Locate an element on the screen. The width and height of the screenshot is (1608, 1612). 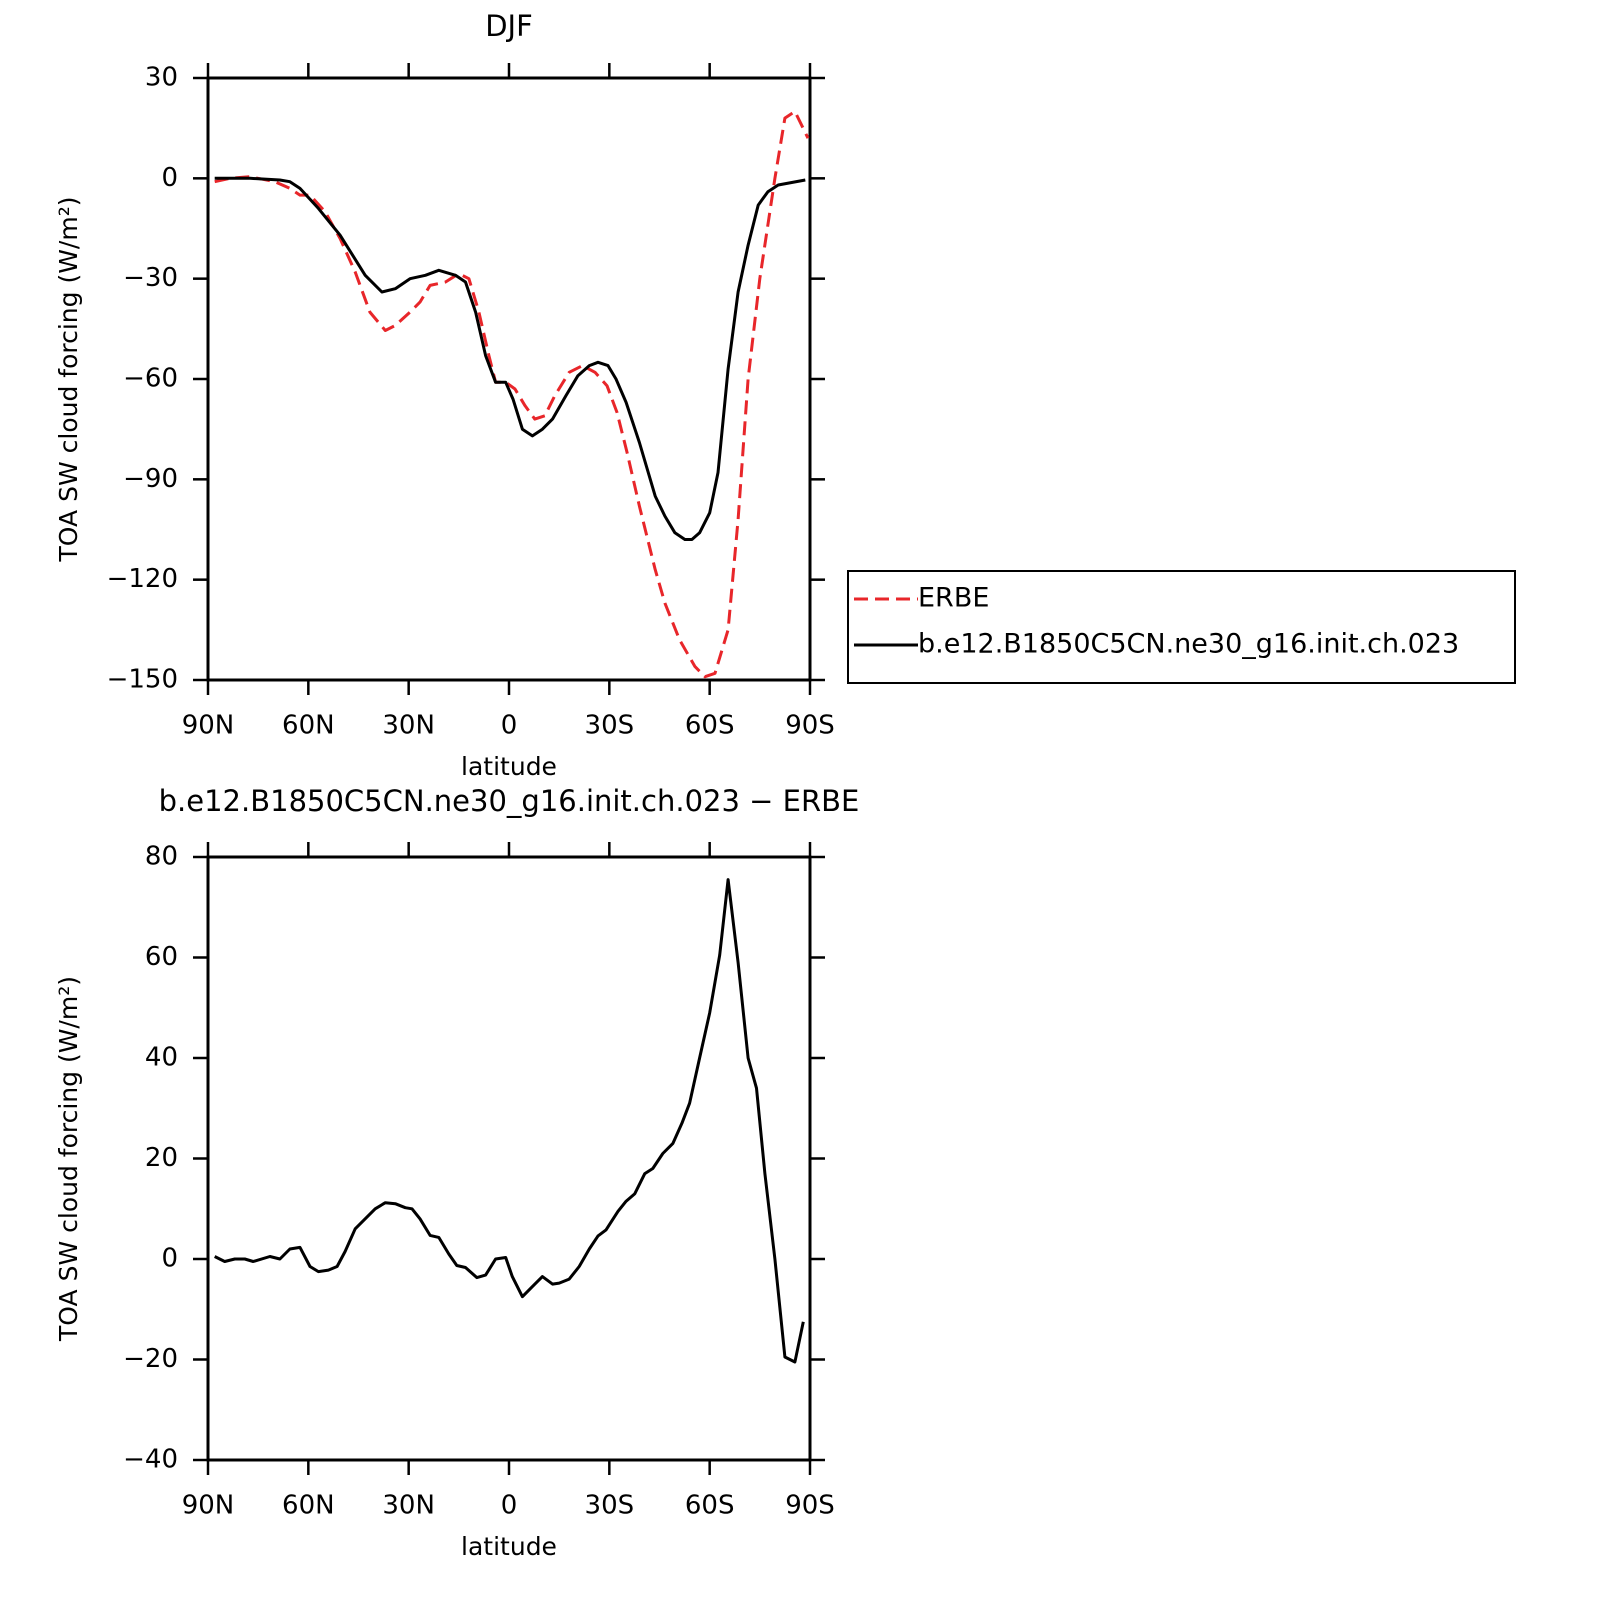
y-tick-label: −20 is located at coordinates (150, 1359).